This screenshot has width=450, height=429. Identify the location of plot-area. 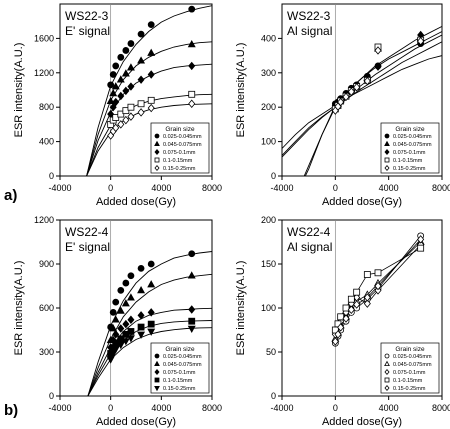
(378, 289).